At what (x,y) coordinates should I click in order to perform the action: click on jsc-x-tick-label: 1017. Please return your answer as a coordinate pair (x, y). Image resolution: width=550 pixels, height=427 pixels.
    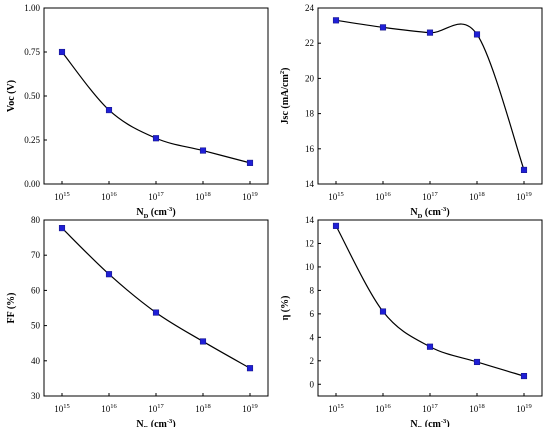
    Looking at the image, I should click on (430, 196).